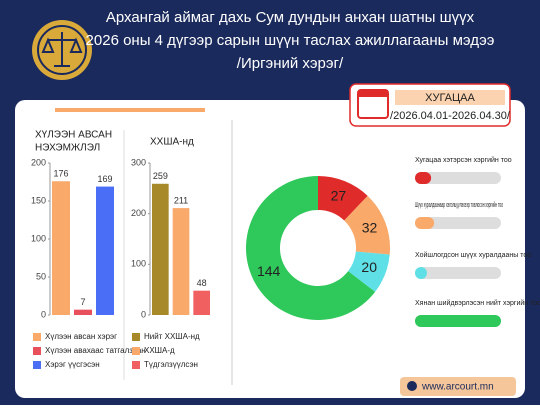 Image resolution: width=540 pixels, height=410 pixels. Describe the element at coordinates (269, 271) in the screenshot. I see `data-label: 144` at that location.